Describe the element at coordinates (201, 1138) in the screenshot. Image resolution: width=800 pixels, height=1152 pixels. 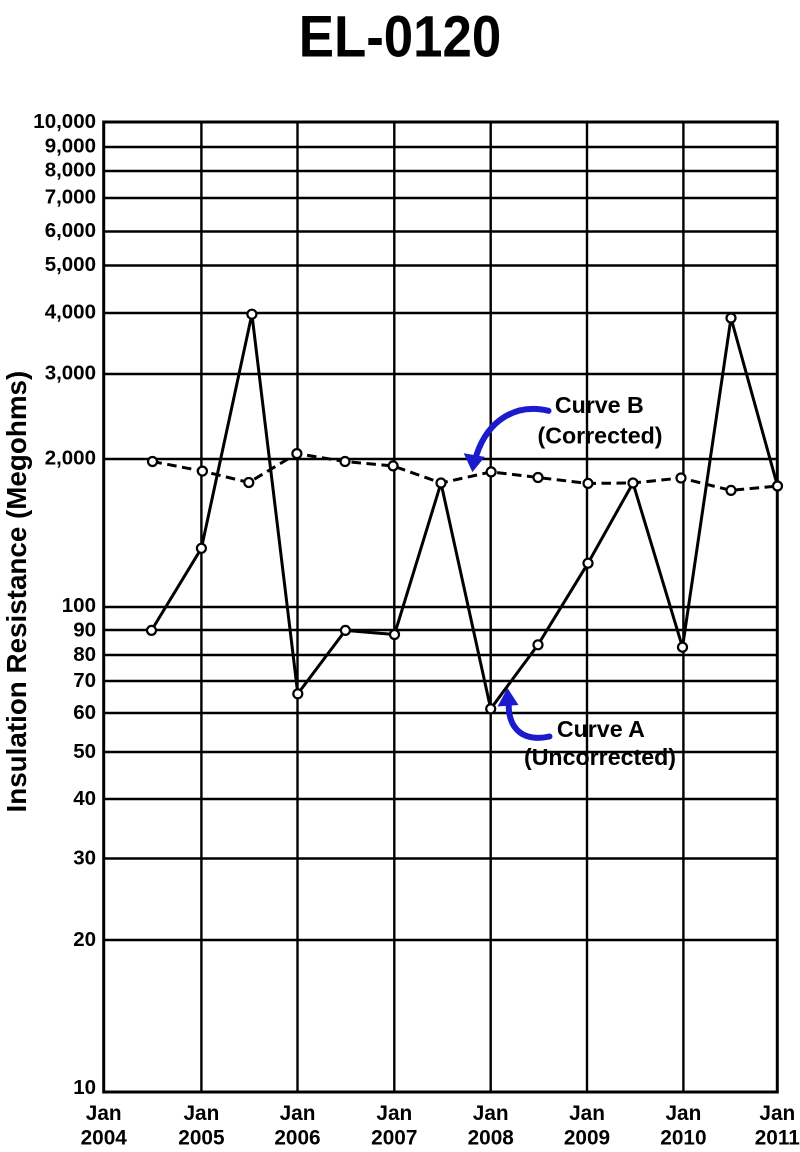
I see `svg-text: 2005` at that location.